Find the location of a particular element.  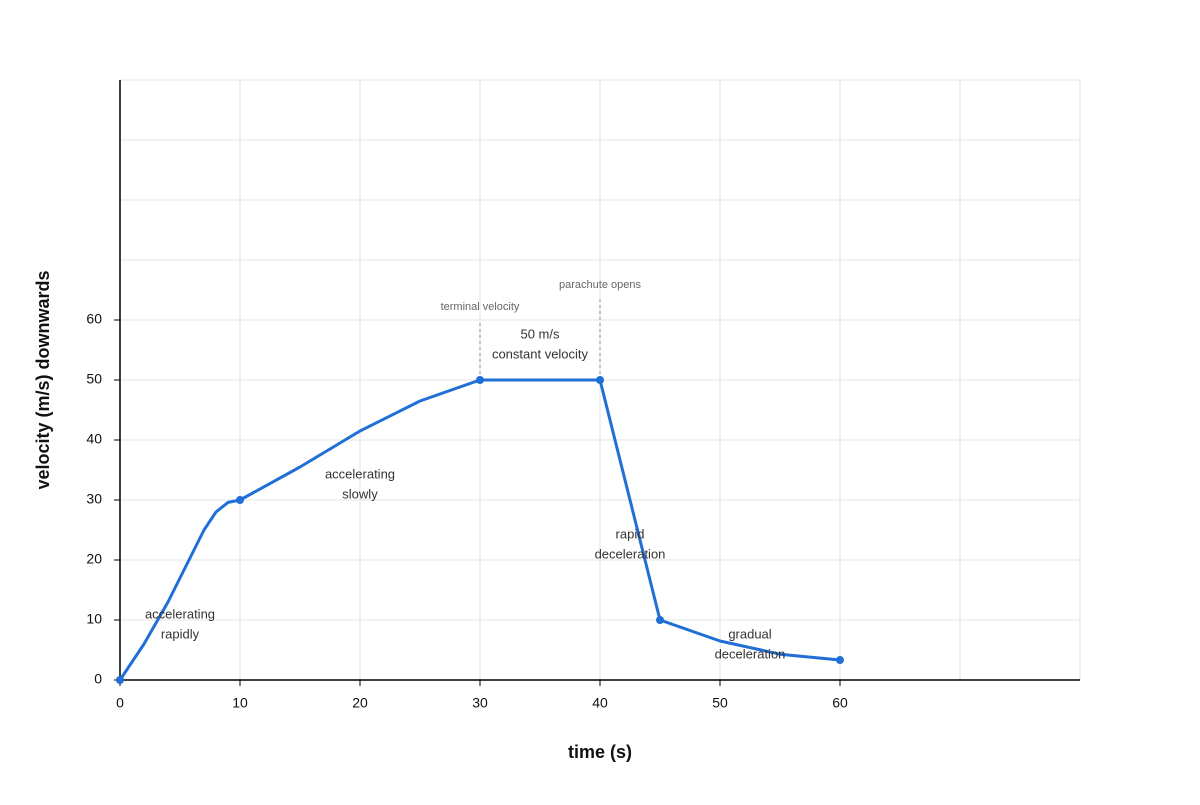

y-tick-label: 40 is located at coordinates (94, 439).